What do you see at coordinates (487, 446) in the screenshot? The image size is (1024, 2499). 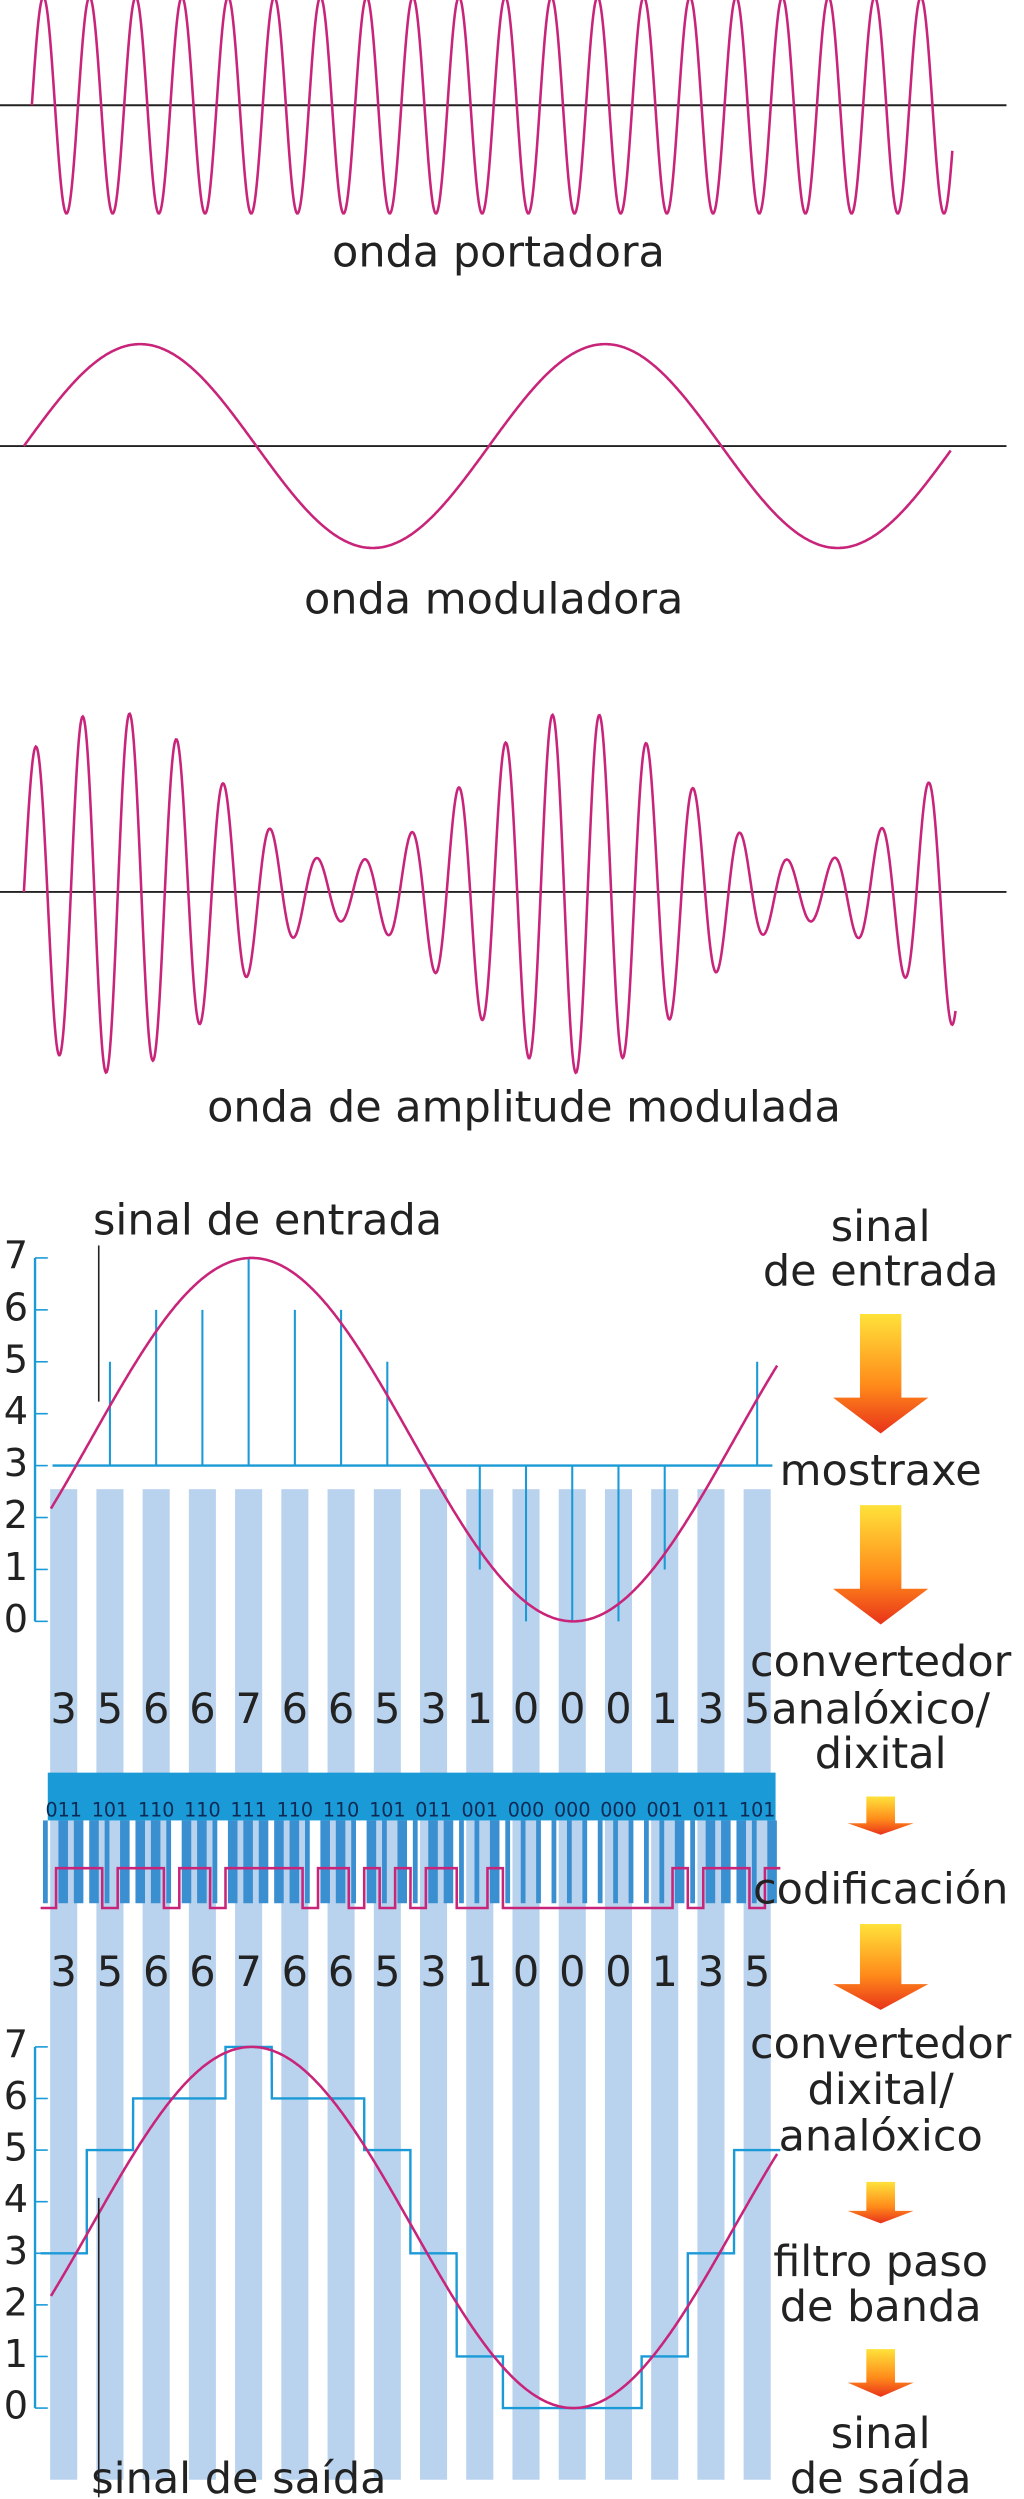 I see `modulating-wave` at bounding box center [487, 446].